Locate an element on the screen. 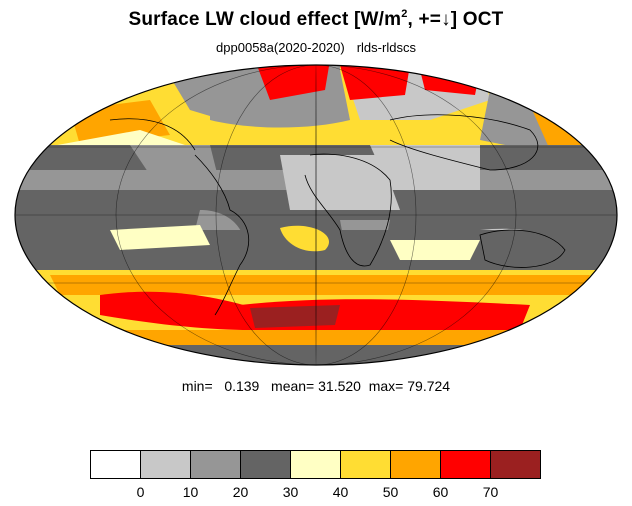  colorbar-boxes is located at coordinates (315, 464).